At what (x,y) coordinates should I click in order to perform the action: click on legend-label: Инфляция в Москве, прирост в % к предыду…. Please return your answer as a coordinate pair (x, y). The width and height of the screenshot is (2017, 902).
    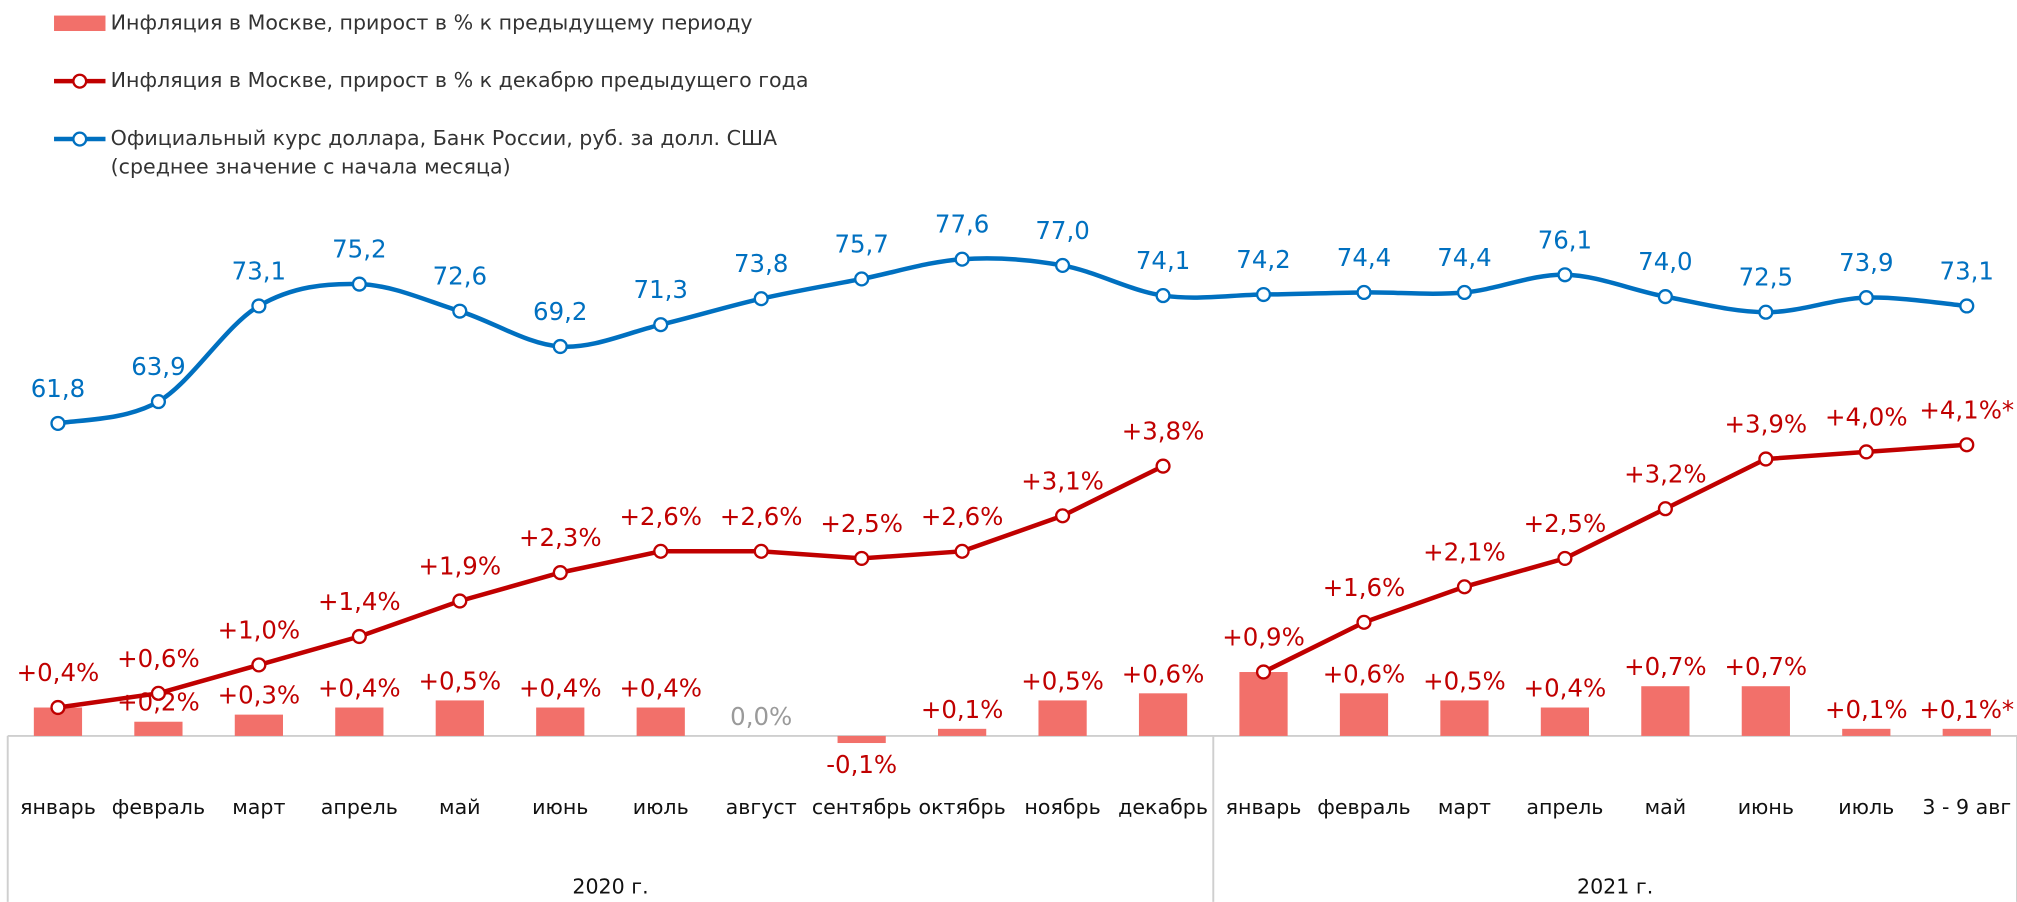
    Looking at the image, I should click on (432, 22).